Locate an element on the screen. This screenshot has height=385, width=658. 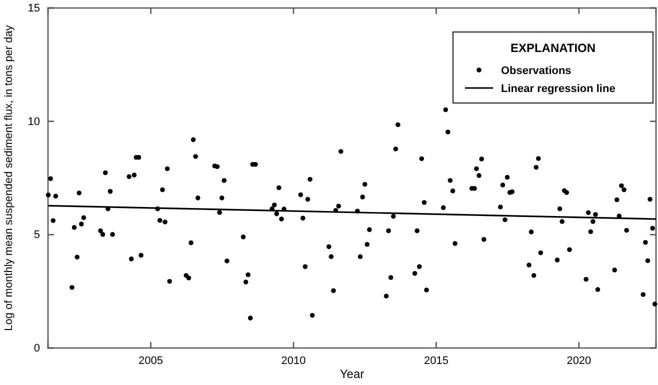
x-tick-label: 2015 is located at coordinates (436, 360).